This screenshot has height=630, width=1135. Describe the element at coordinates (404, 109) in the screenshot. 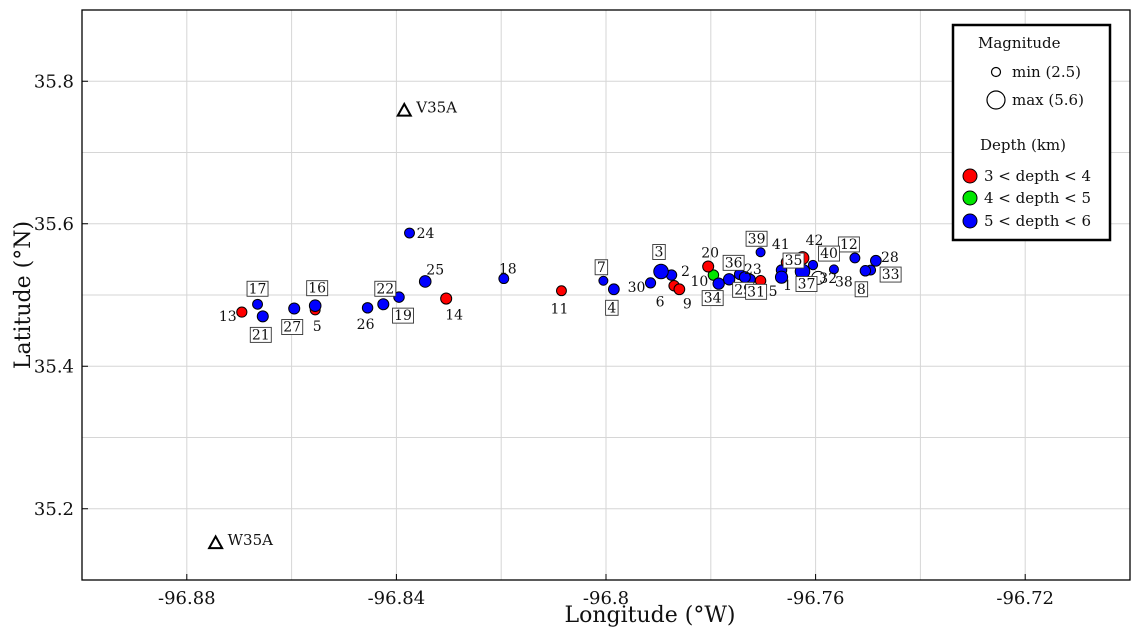

I see `station-marker-V35A` at that location.